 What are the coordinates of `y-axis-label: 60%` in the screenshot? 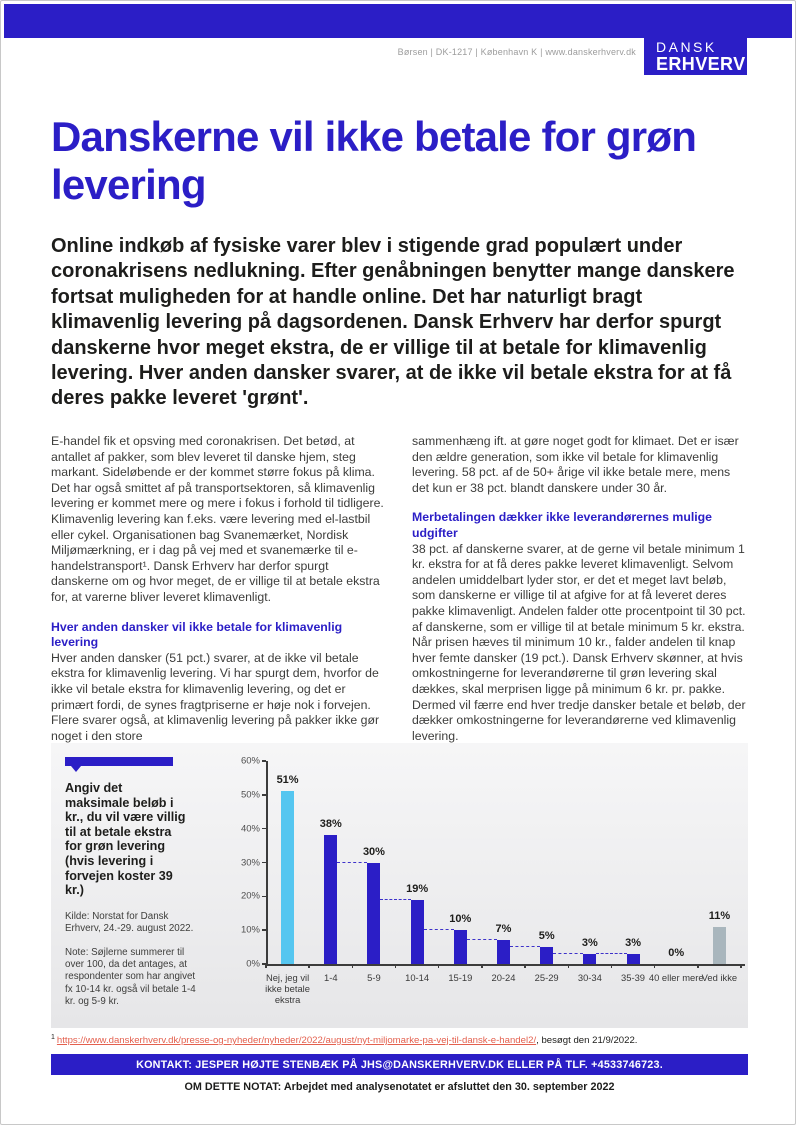 It's located at (250, 761).